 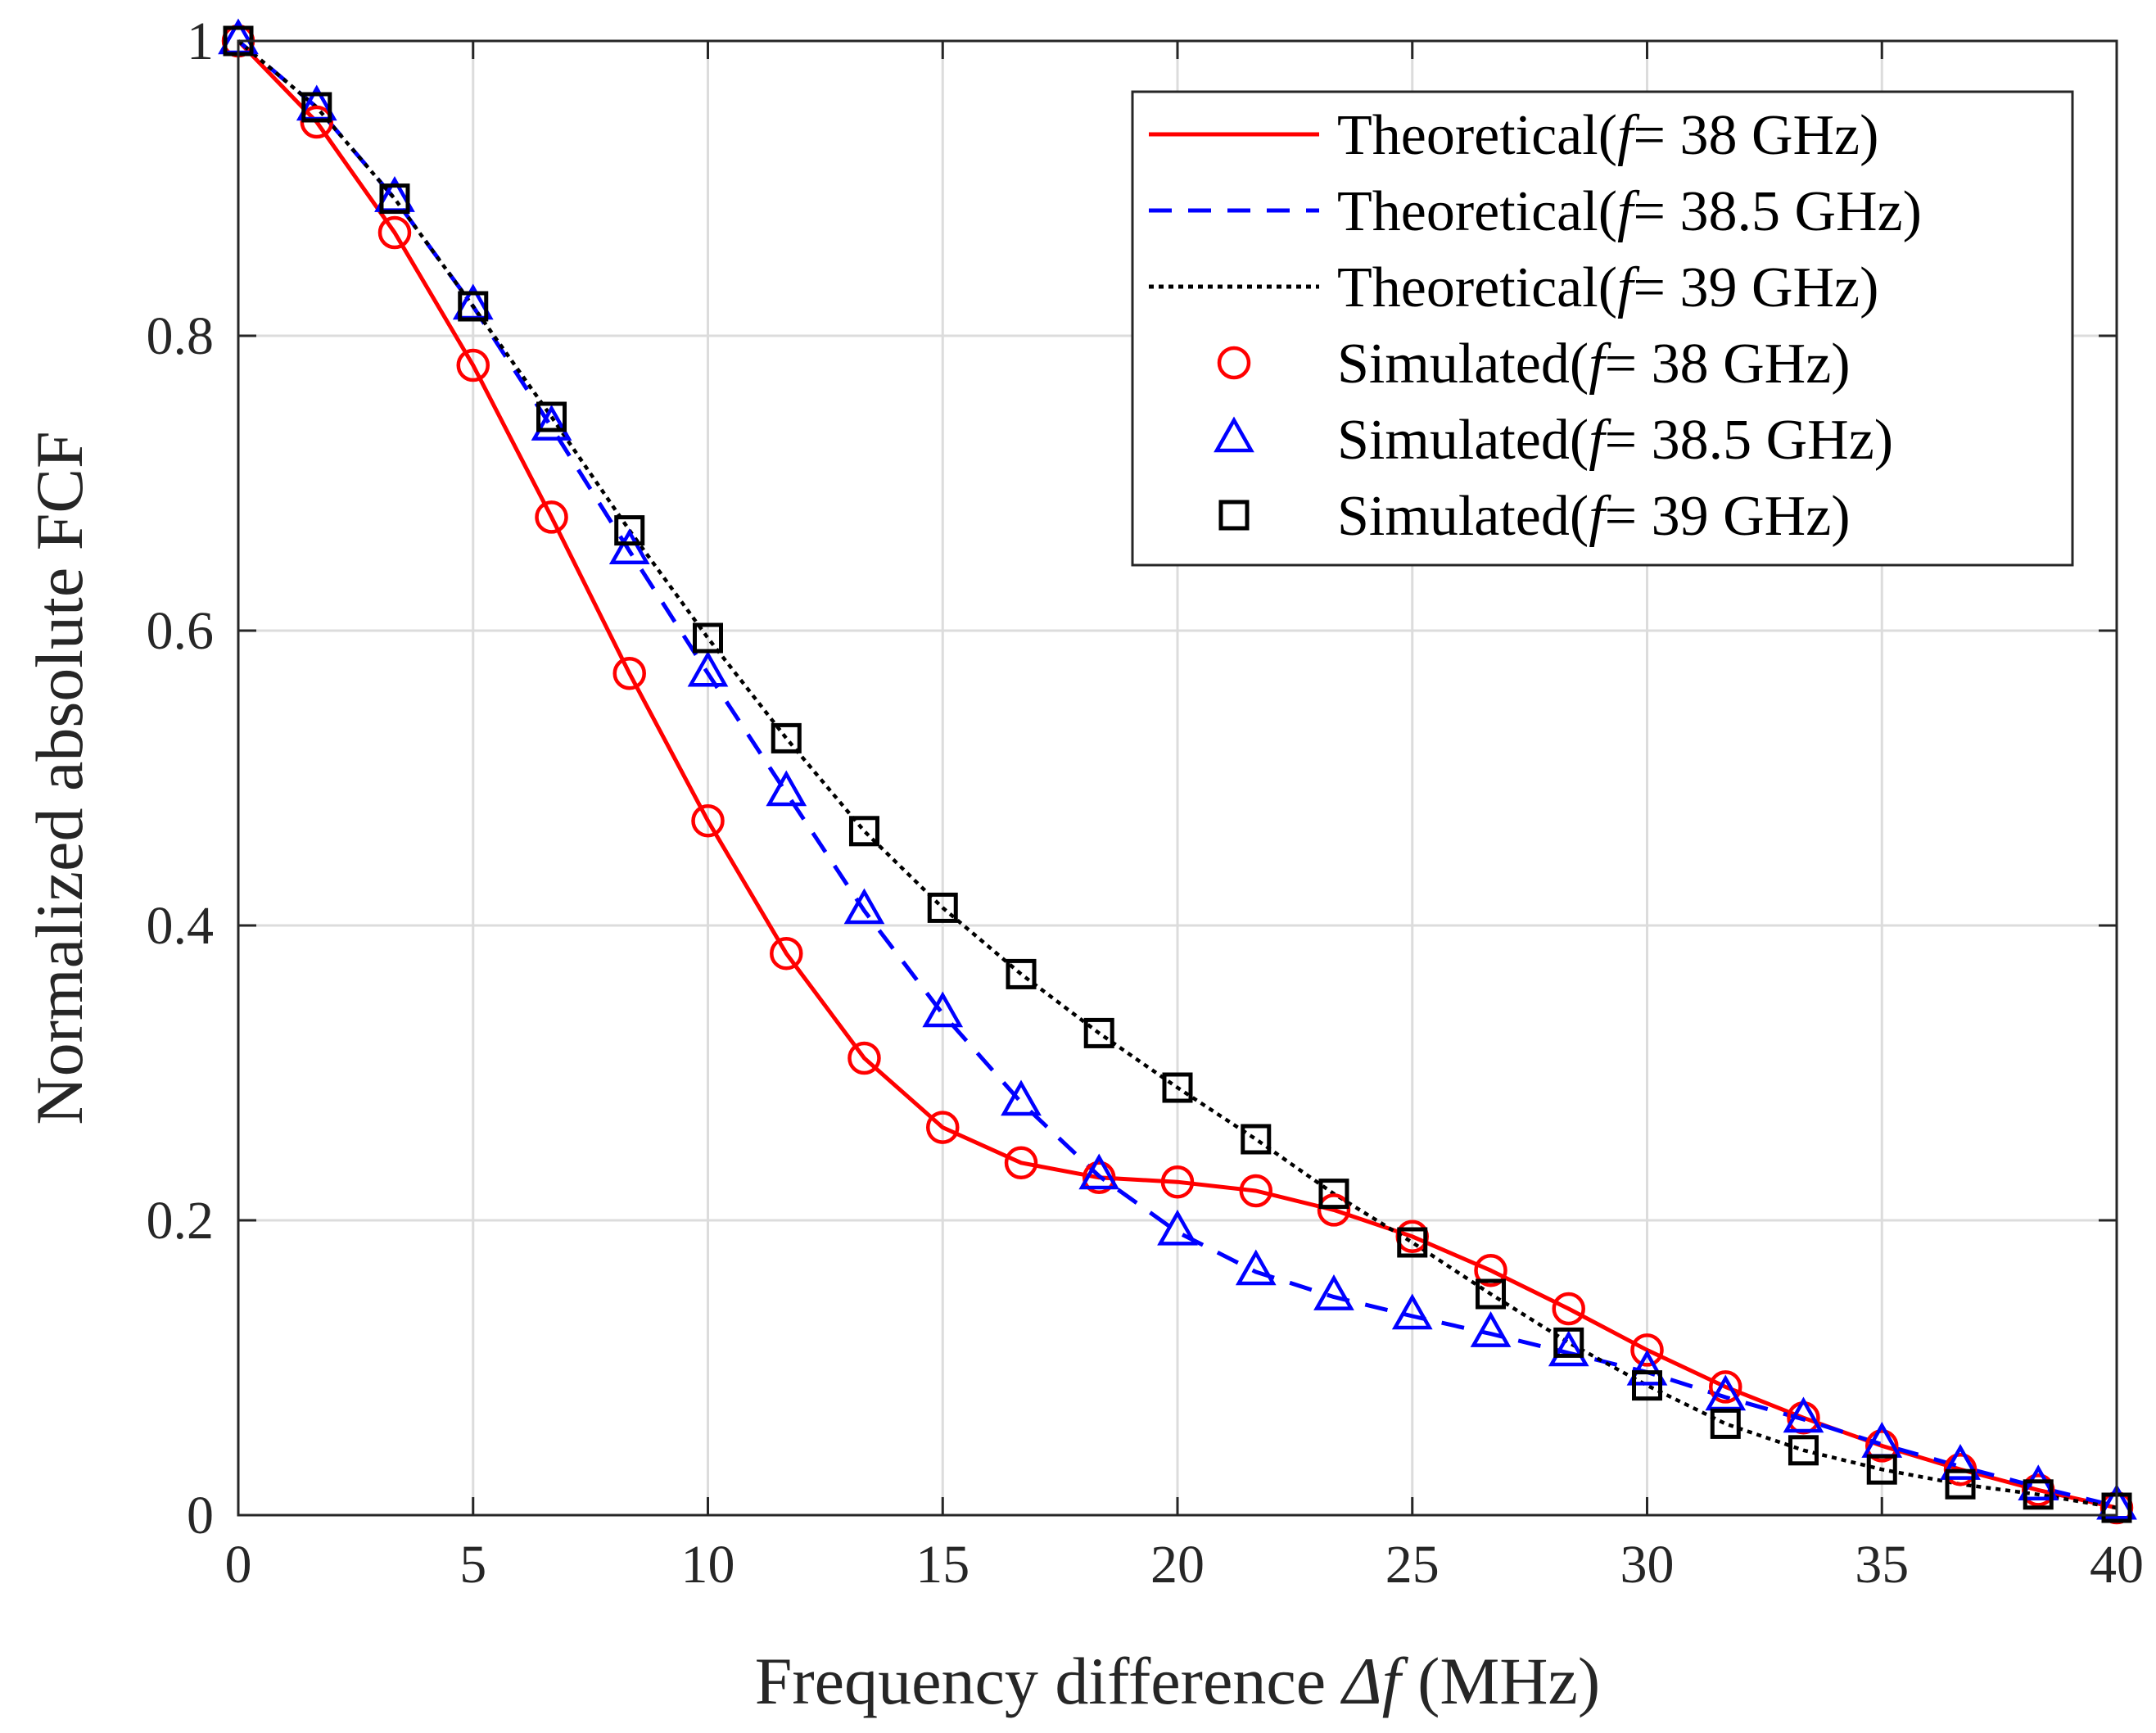 What do you see at coordinates (181, 336) in the screenshot?
I see `y-tick-label: 0.8` at bounding box center [181, 336].